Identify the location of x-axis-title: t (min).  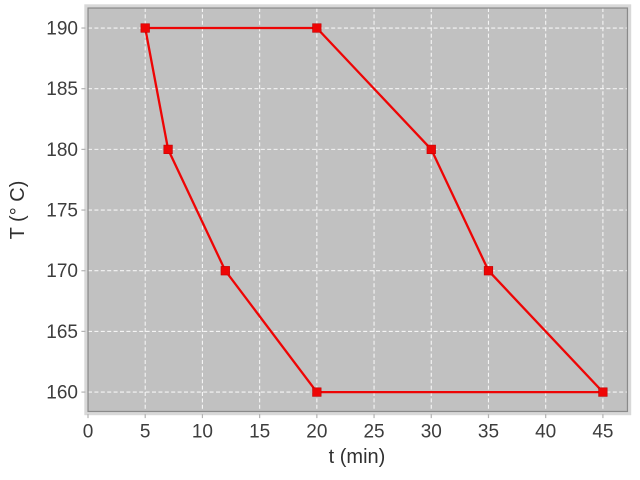
(357, 457).